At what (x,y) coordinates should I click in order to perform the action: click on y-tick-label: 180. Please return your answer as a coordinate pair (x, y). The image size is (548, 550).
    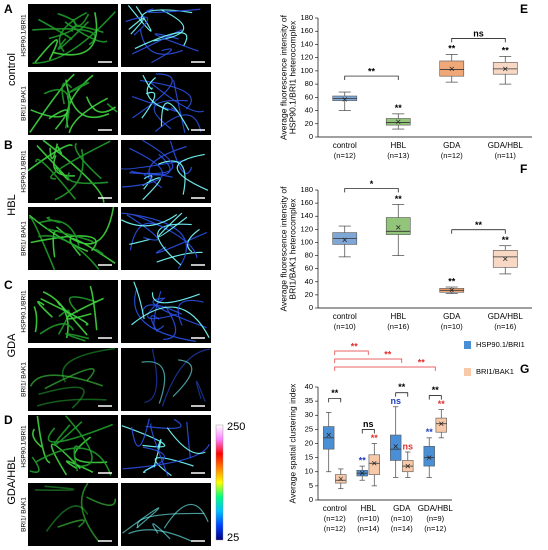
    Looking at the image, I should click on (306, 17).